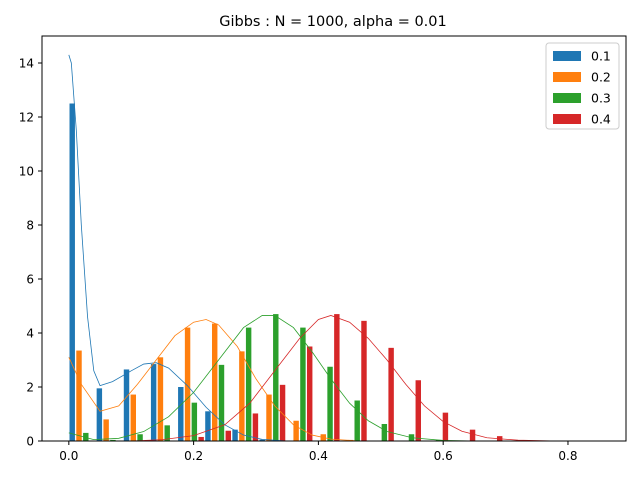  What do you see at coordinates (26, 64) in the screenshot?
I see `y-tick-label: 14` at bounding box center [26, 64].